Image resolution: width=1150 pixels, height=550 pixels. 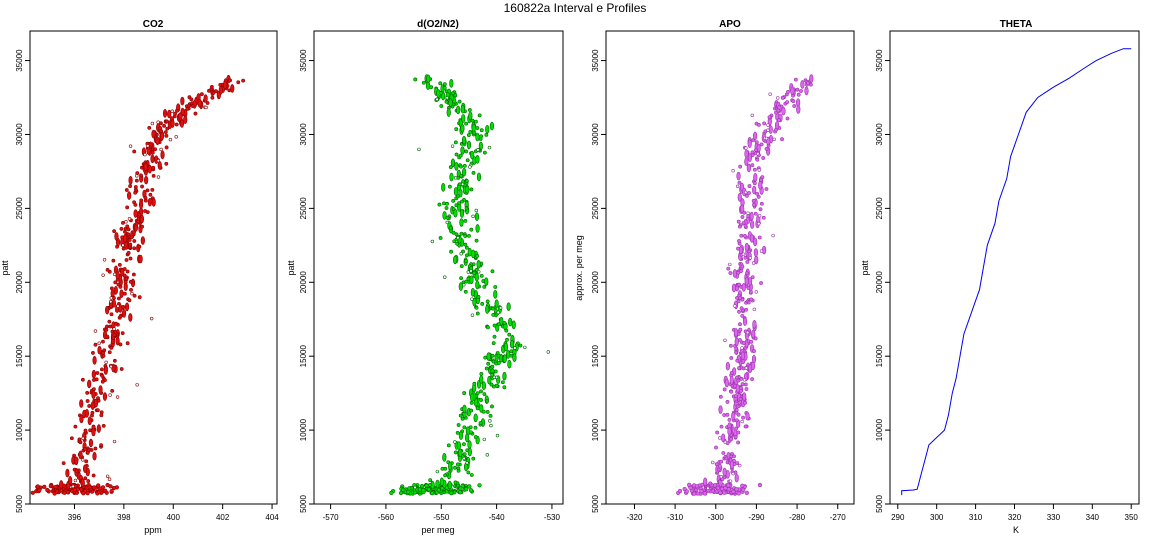 I want to click on theta-x-tick-label: 320, so click(x=1015, y=517).